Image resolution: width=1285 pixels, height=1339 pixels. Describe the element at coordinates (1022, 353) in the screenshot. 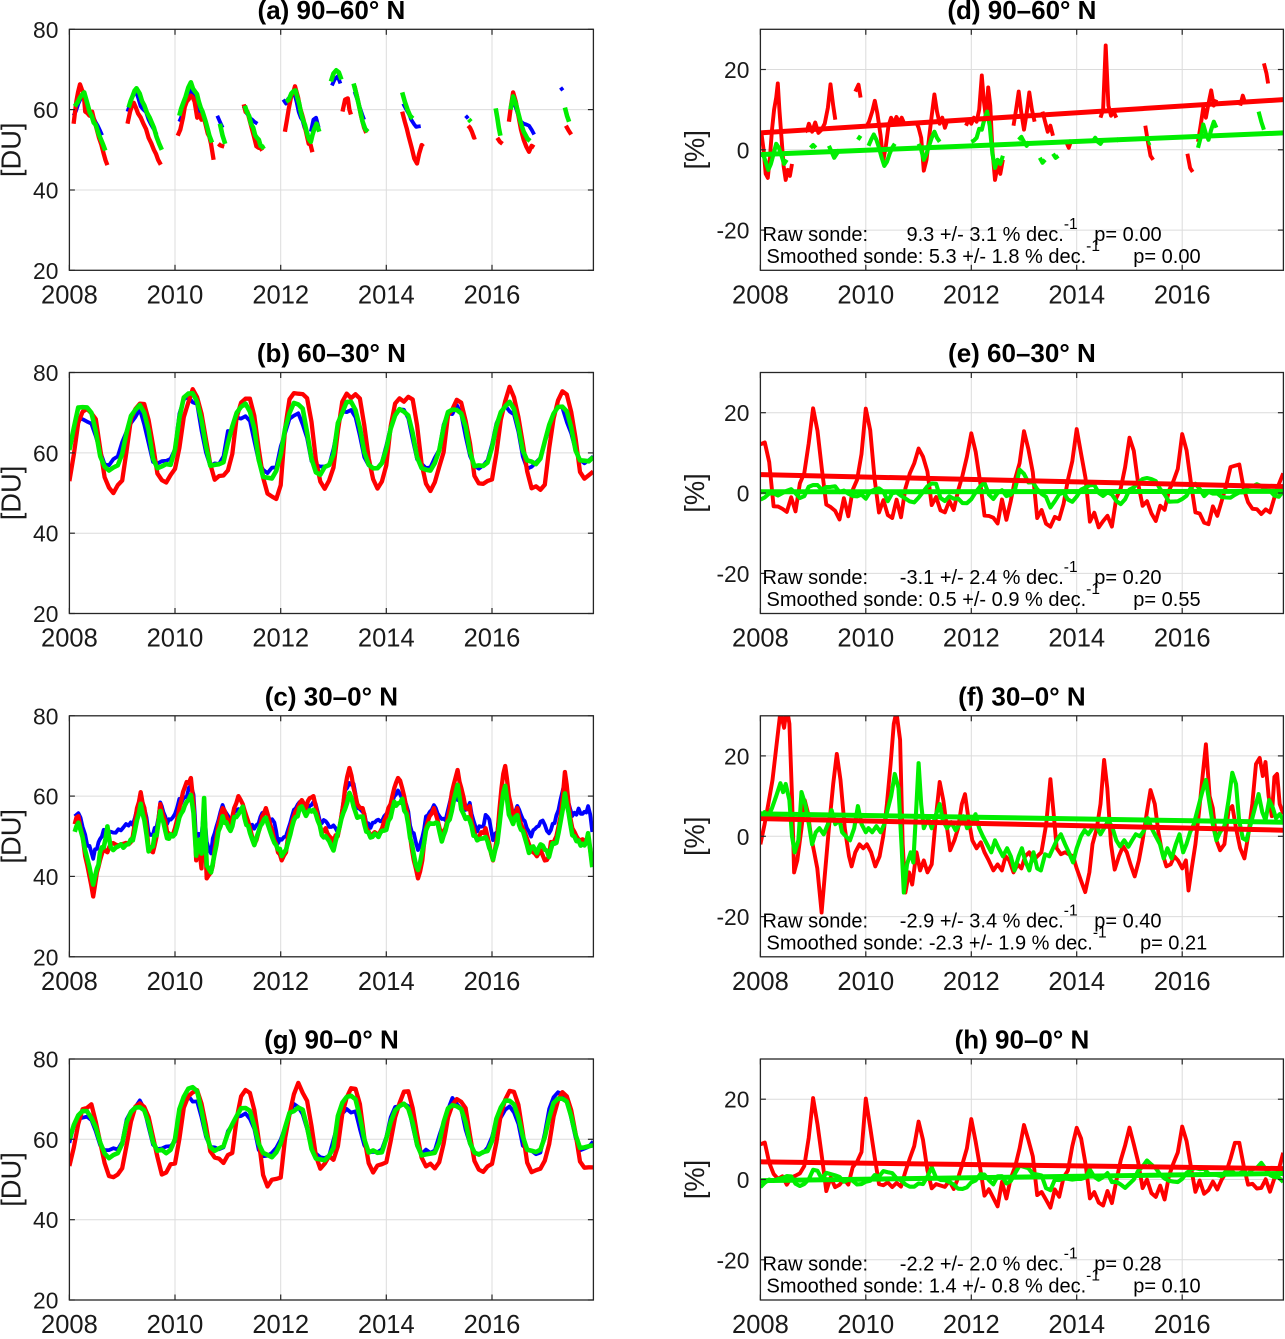

I see `svg-text: (e) 60–30° N` at that location.